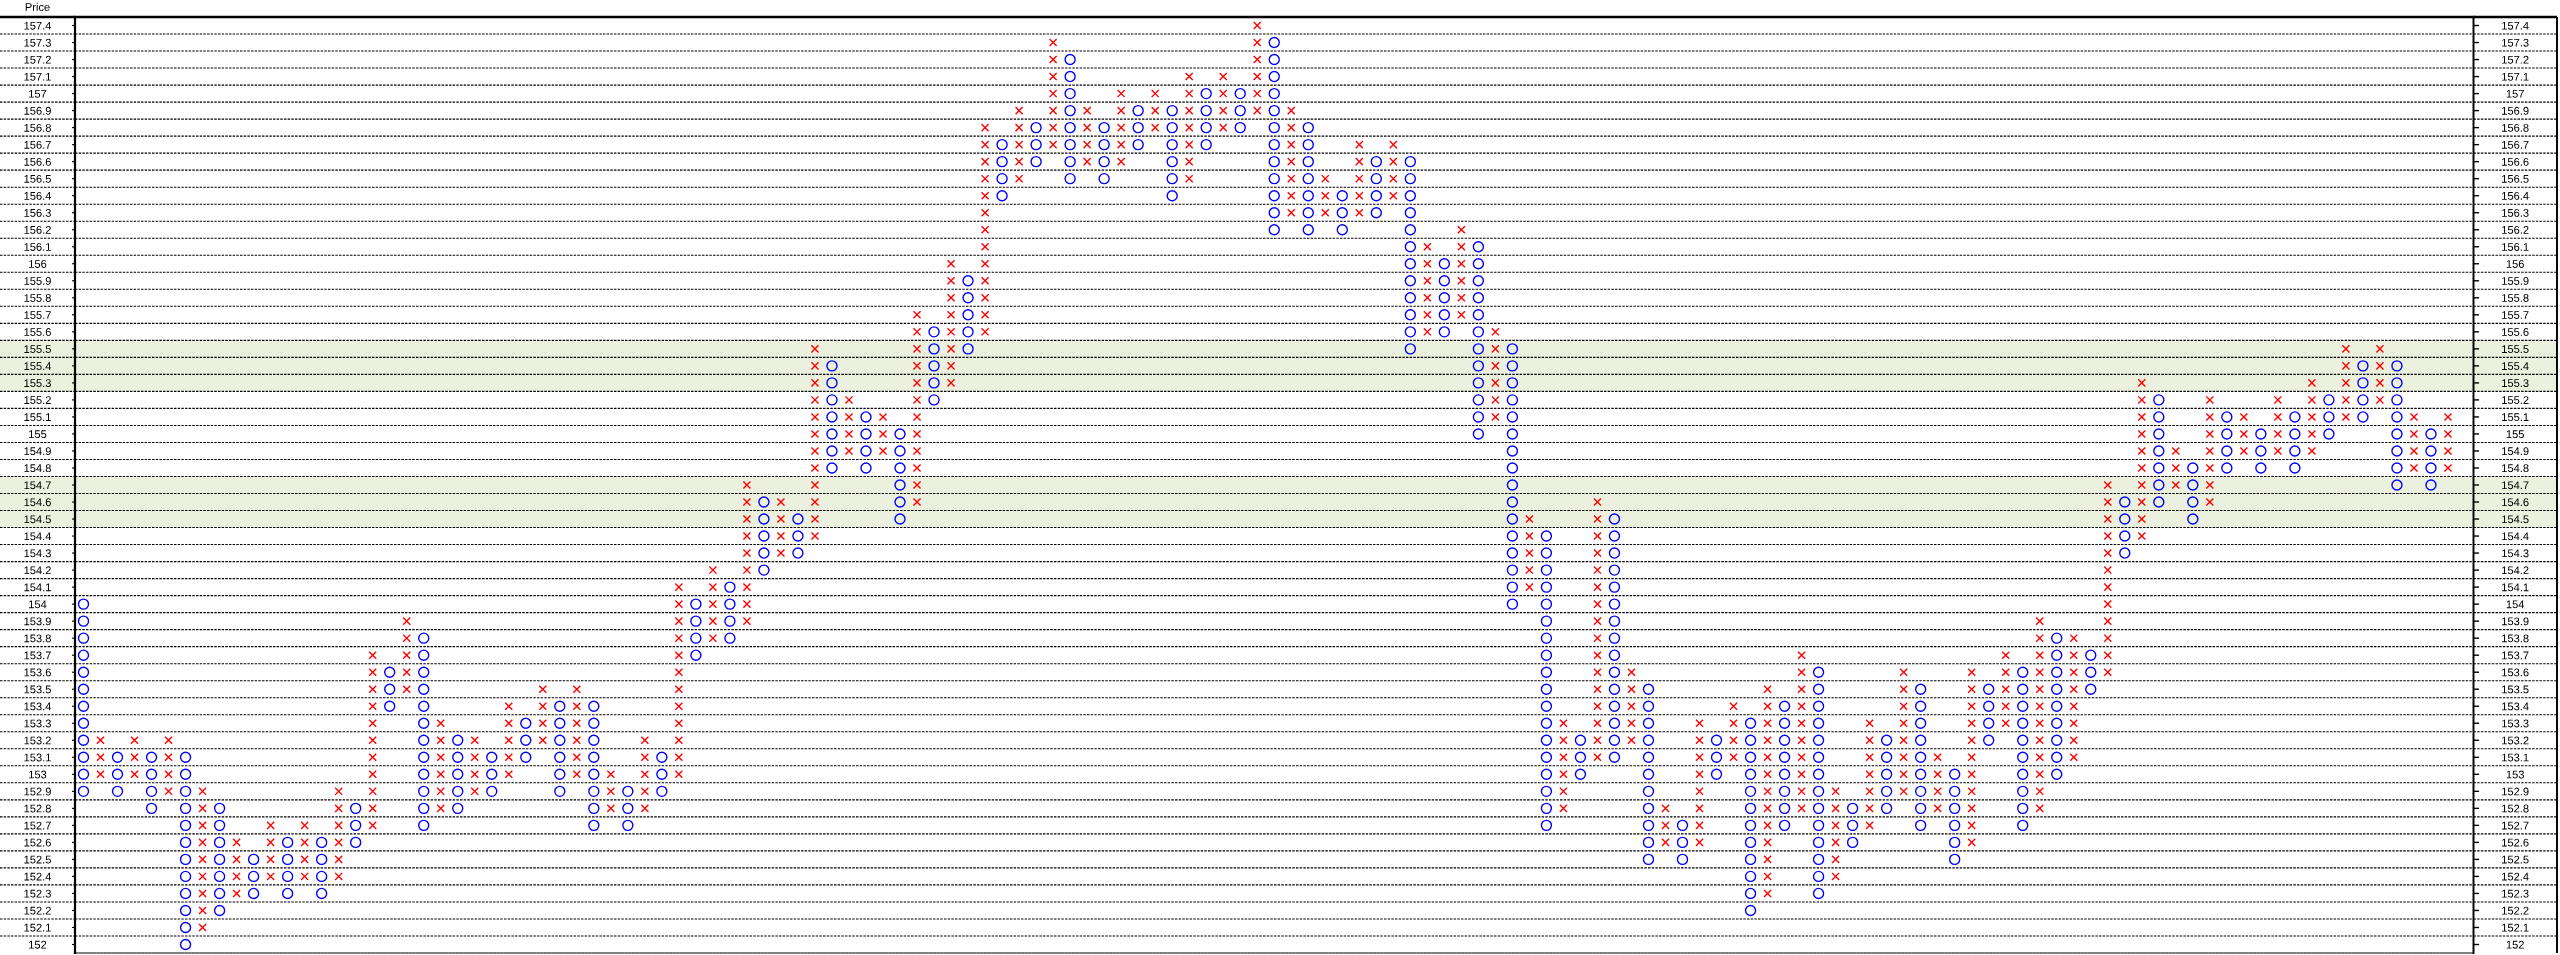 The height and width of the screenshot is (955, 2560). What do you see at coordinates (38, 604) in the screenshot?
I see `y-tick-label: 154` at bounding box center [38, 604].